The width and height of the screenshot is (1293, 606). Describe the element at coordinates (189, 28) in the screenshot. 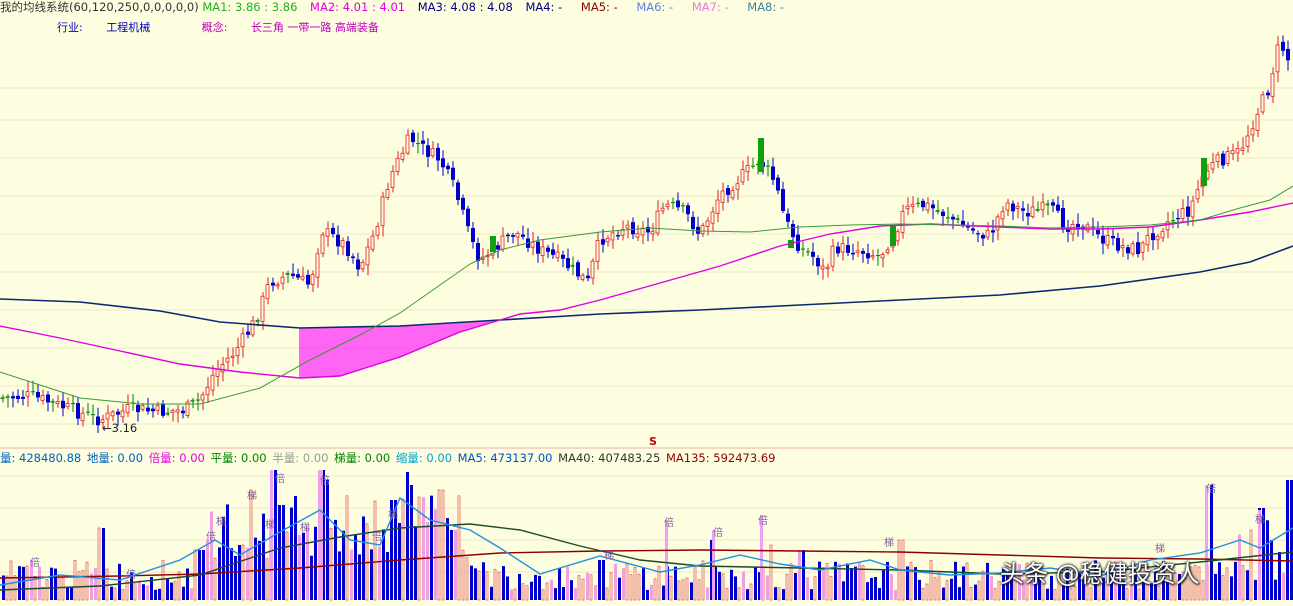

I see `stock-info-row: 行业: 工程机械 概念: 长三角 一带一路 高端装备` at that location.